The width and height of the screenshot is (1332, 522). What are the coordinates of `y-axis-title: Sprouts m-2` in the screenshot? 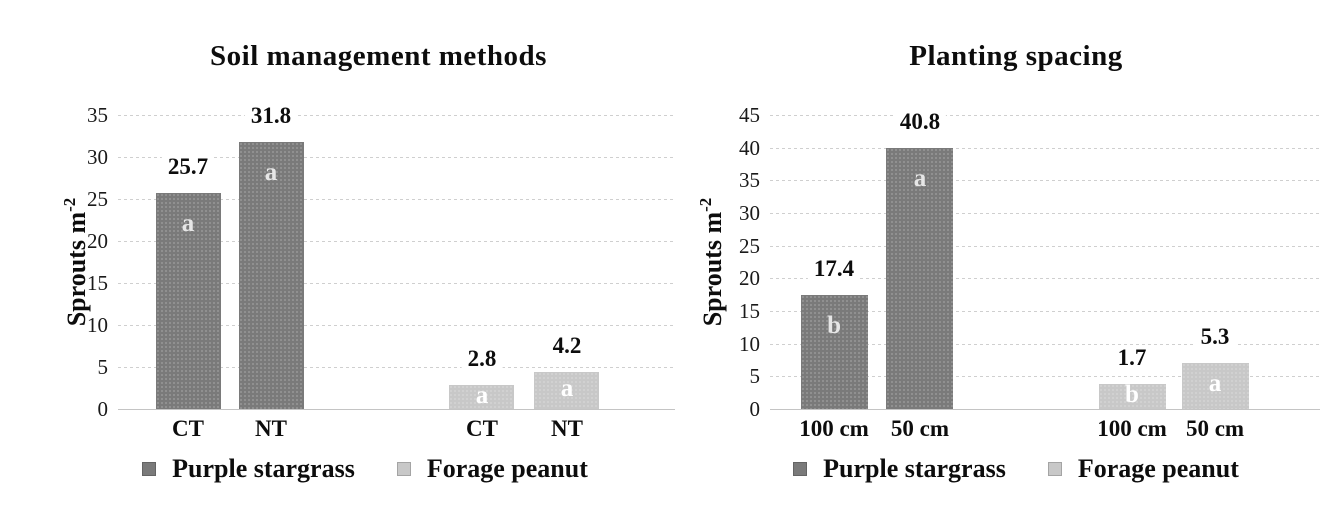 It's located at (712, 262).